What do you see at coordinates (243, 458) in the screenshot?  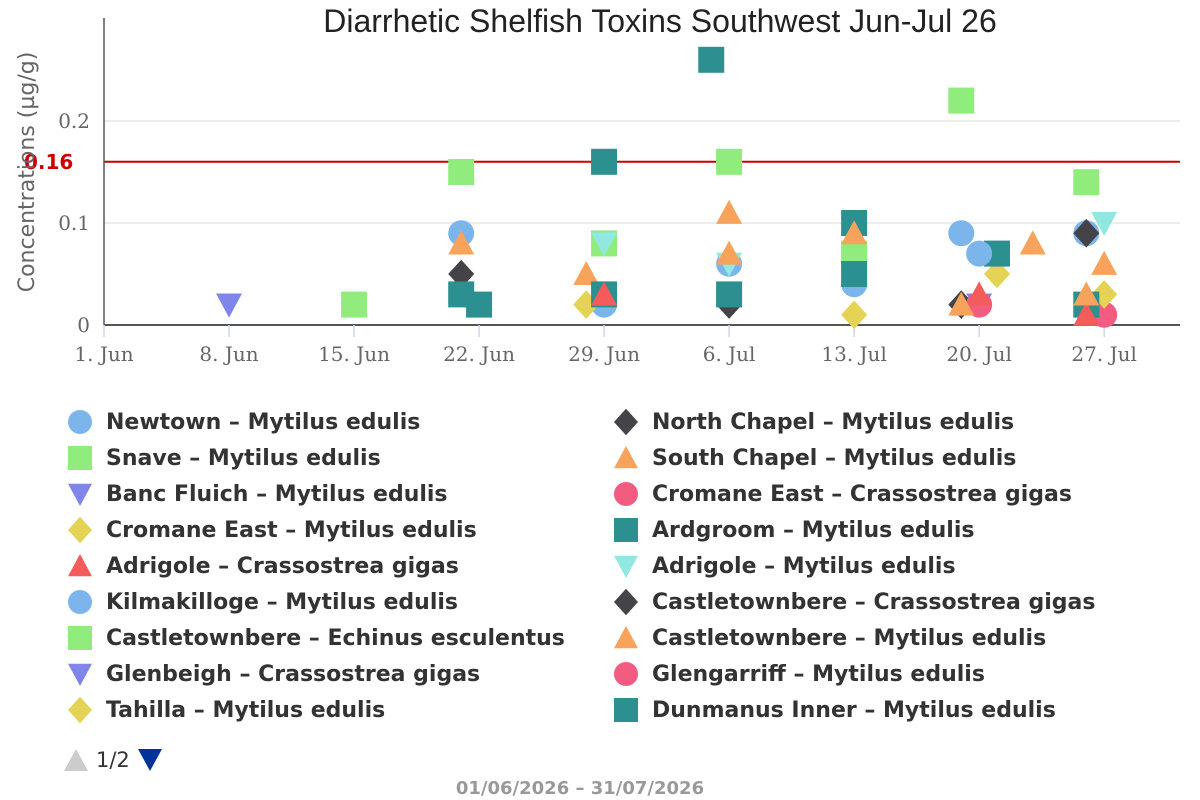 I see `legend-label: Snave – Mytilus edulis` at bounding box center [243, 458].